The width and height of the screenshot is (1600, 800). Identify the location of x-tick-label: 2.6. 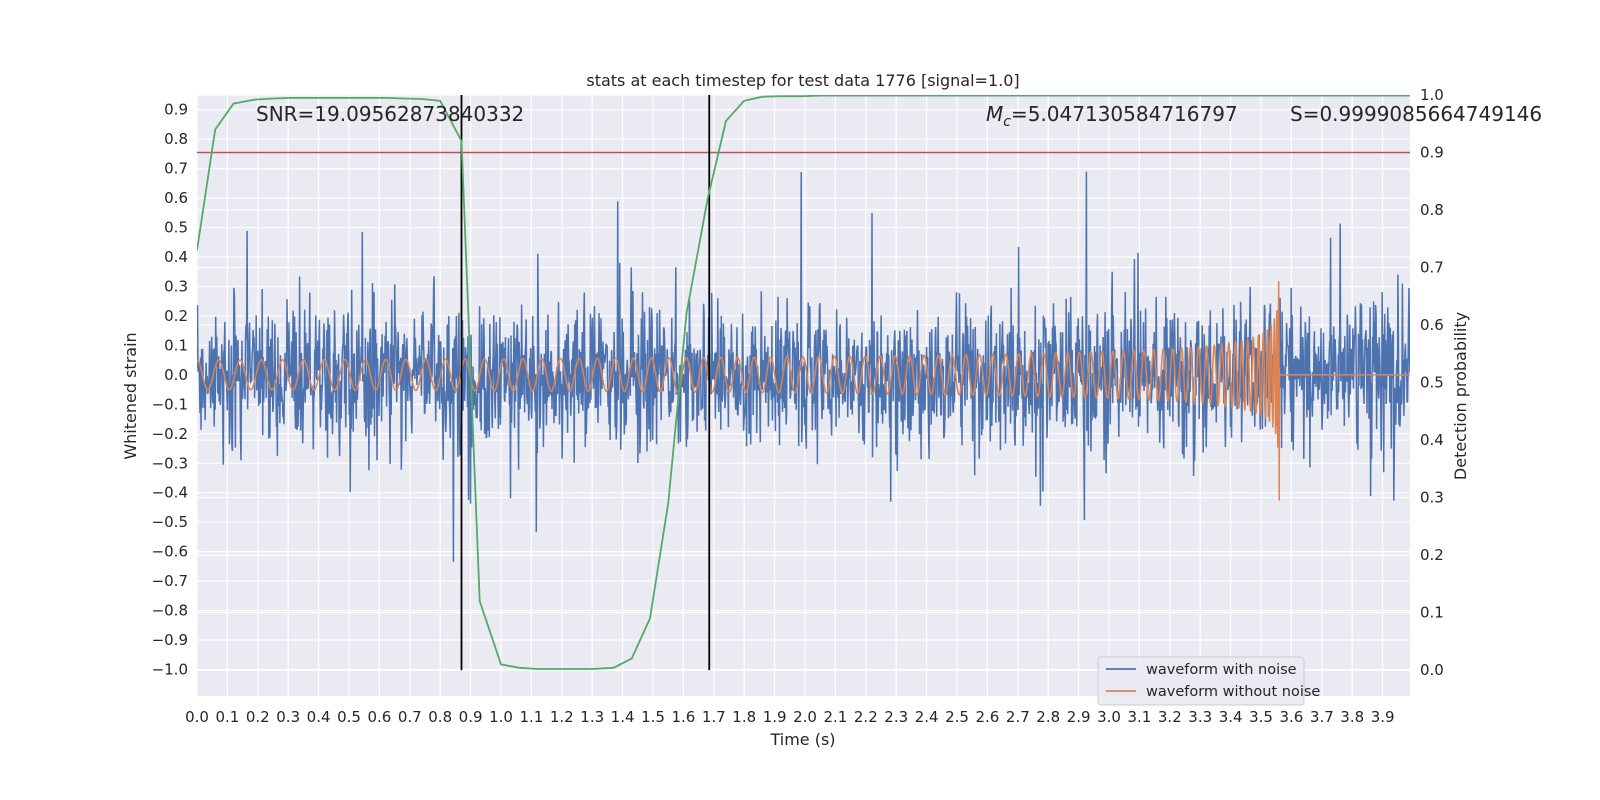
(987, 717).